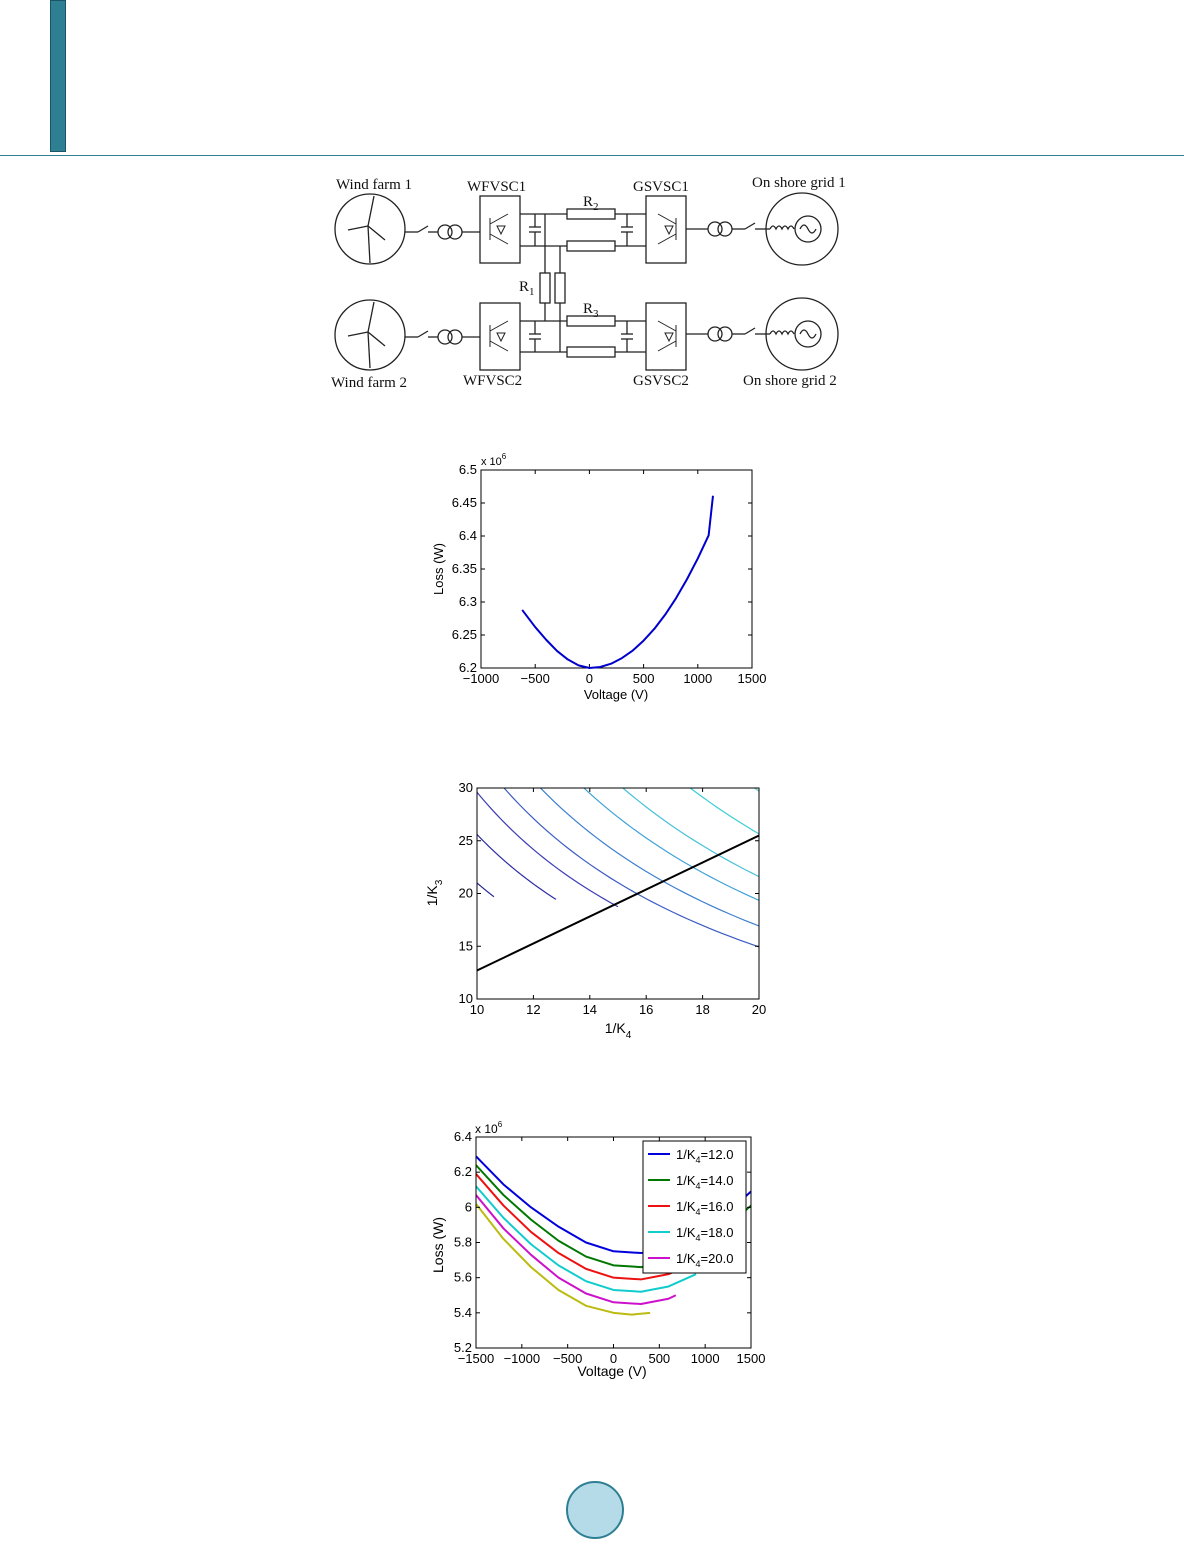  What do you see at coordinates (592, 155) in the screenshot?
I see `header-rule` at bounding box center [592, 155].